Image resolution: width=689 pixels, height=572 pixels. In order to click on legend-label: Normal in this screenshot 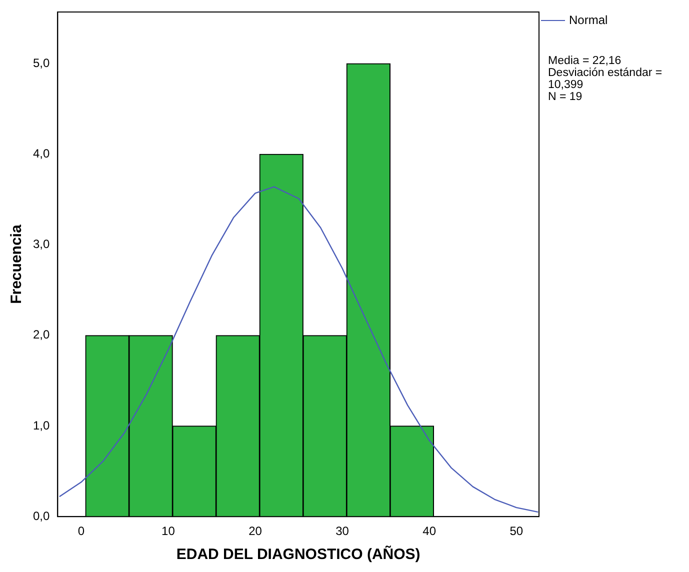, I will do `click(588, 20)`.